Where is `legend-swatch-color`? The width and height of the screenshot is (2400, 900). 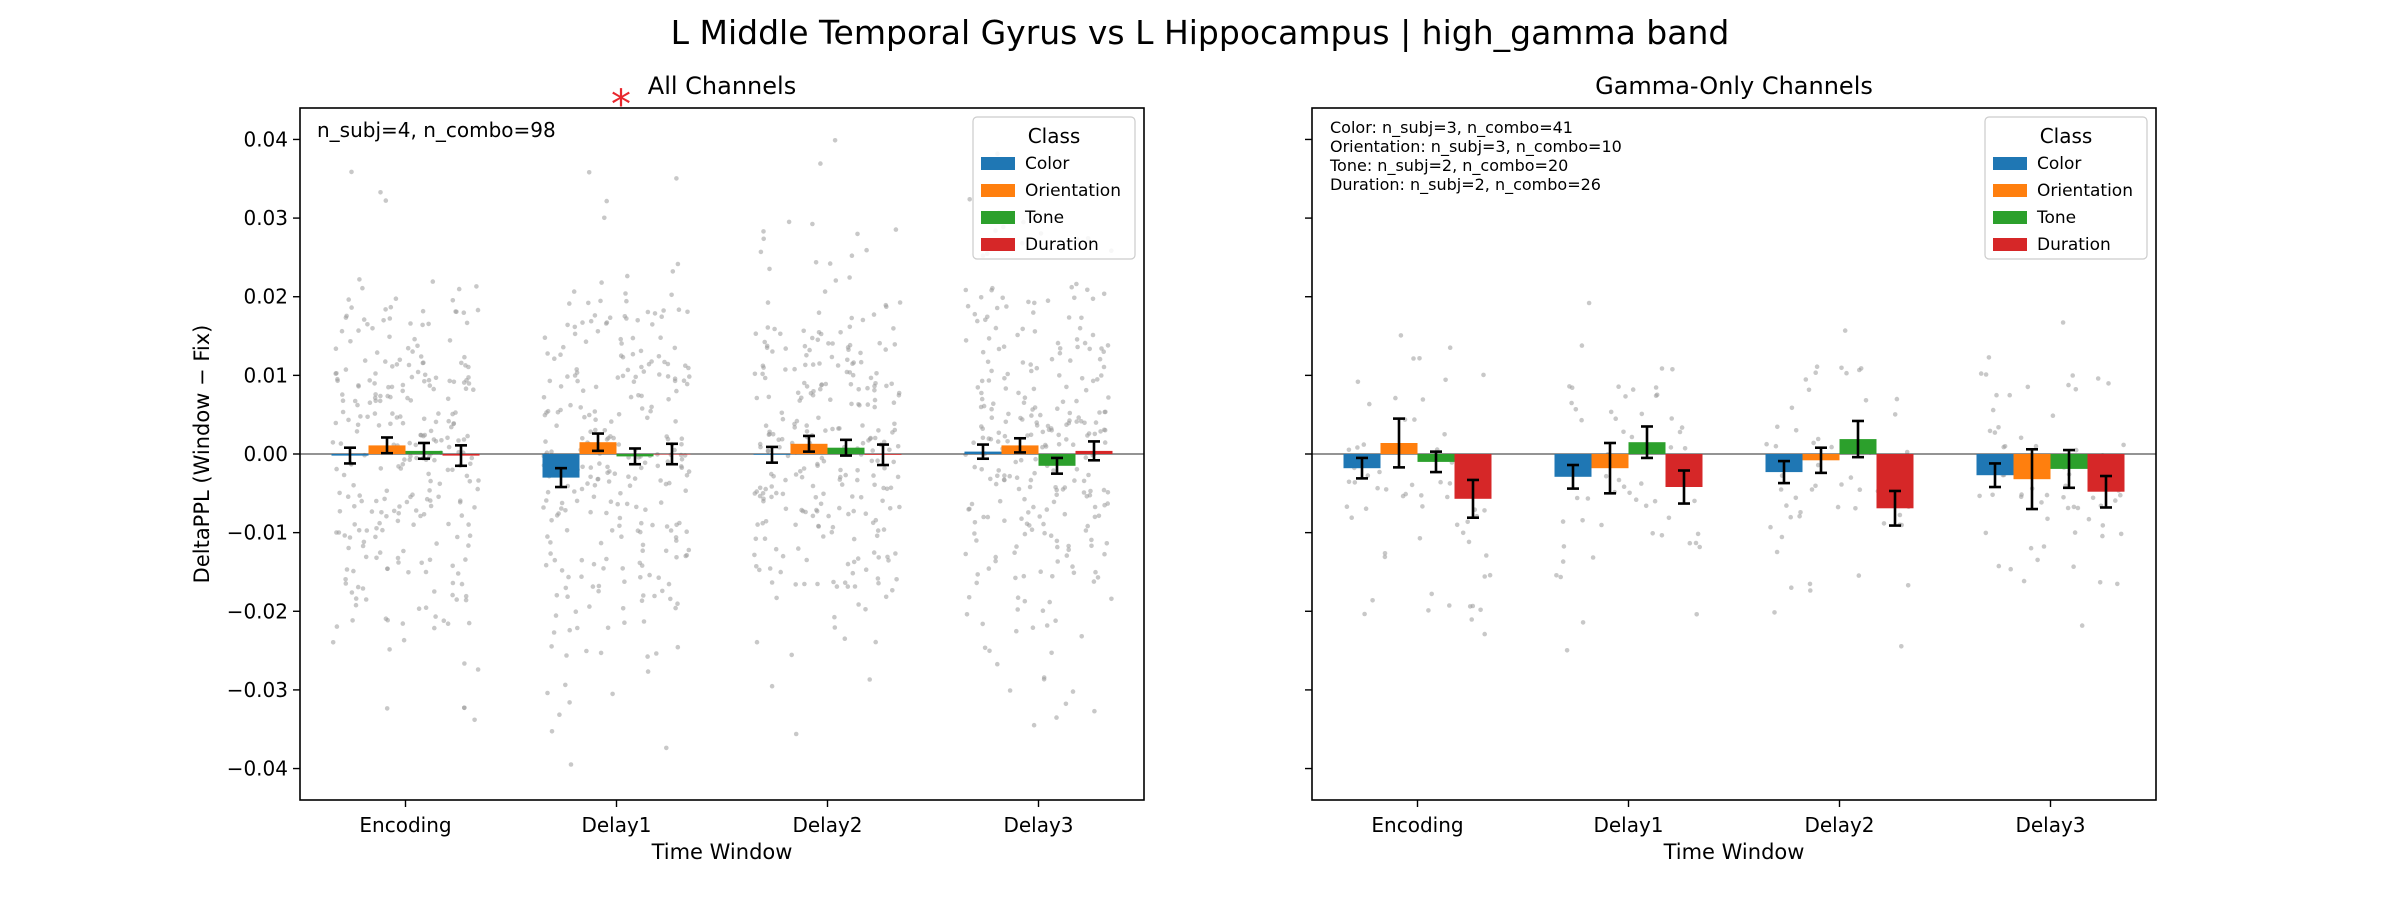 legend-swatch-color is located at coordinates (998, 163).